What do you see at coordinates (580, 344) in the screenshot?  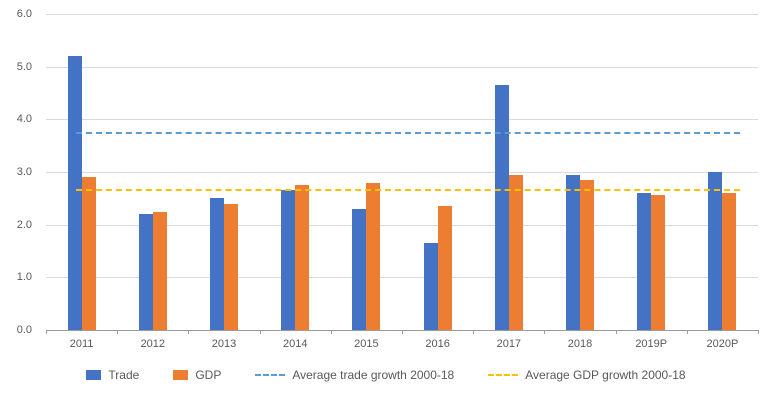 I see `x-tick-label: 2018` at bounding box center [580, 344].